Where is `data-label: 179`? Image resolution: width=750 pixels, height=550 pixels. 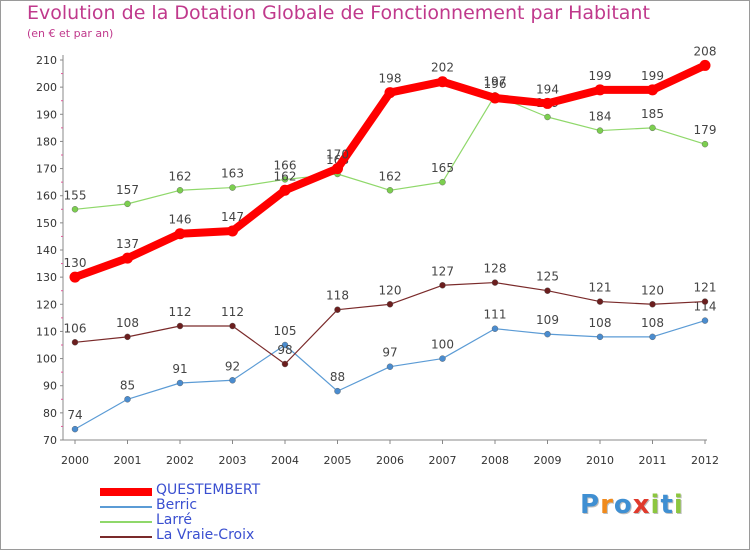
data-label: 179 is located at coordinates (705, 130).